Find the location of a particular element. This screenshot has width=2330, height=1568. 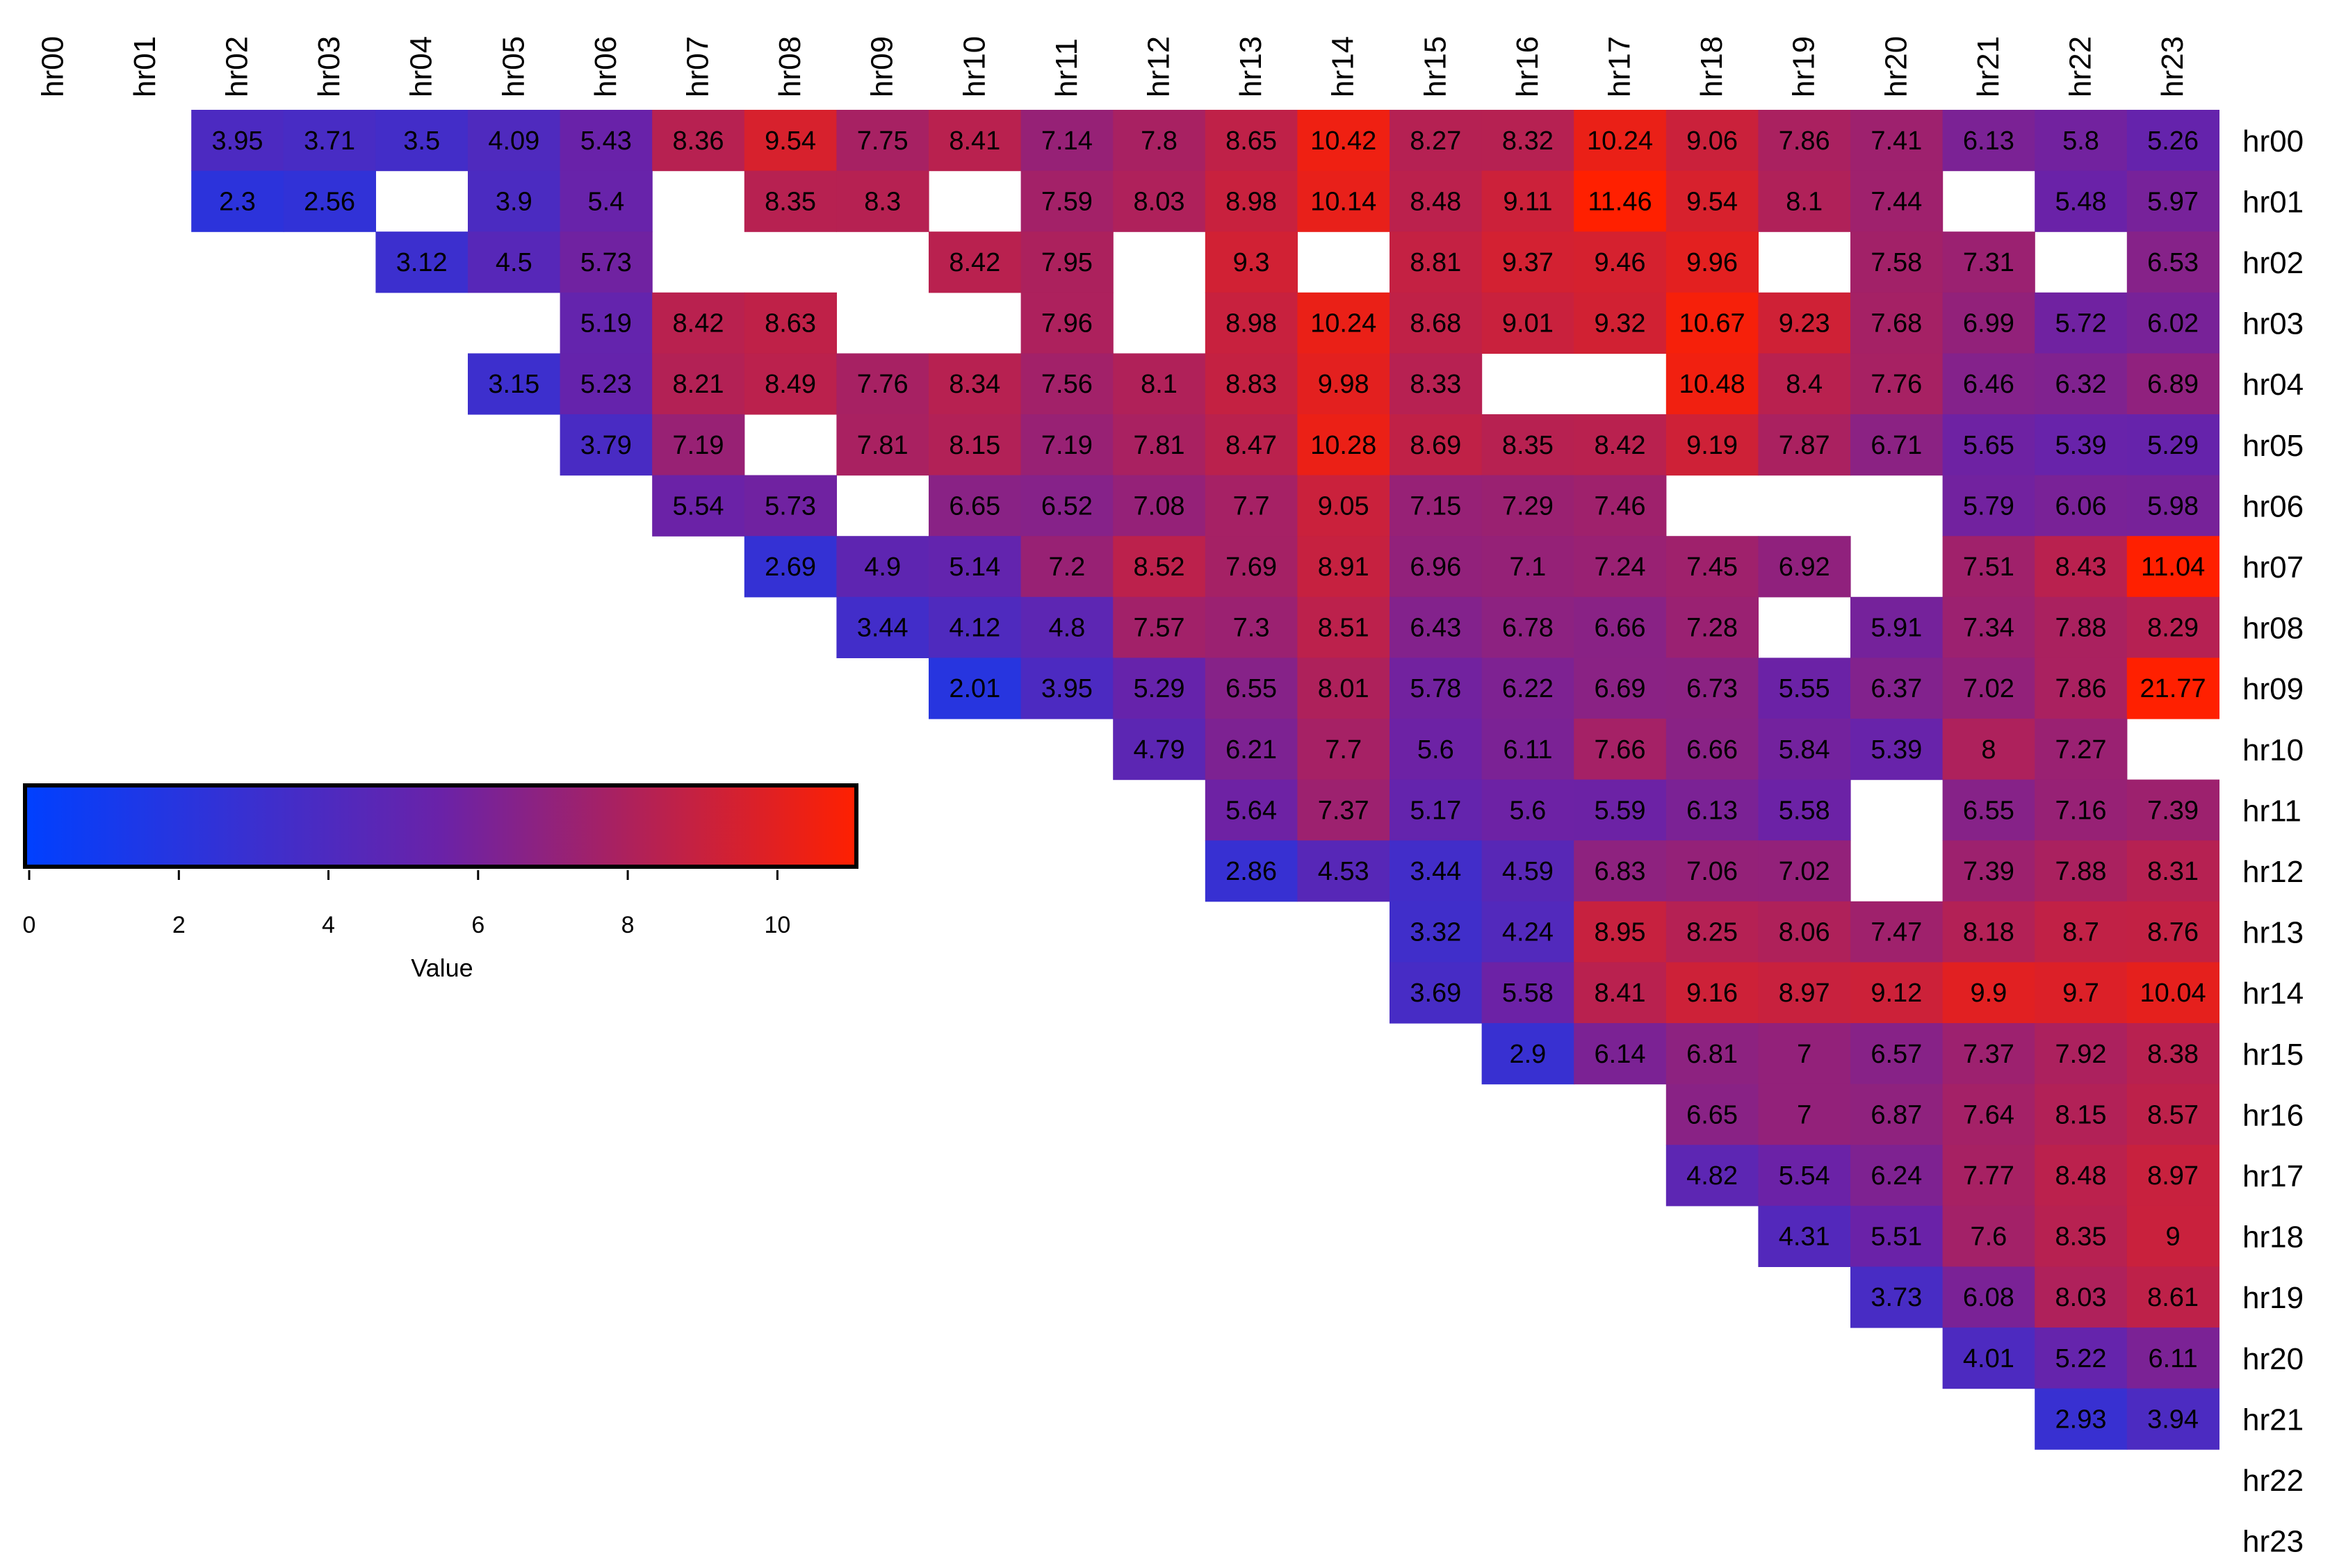

cell-value-label: 8.81 is located at coordinates (1436, 262).